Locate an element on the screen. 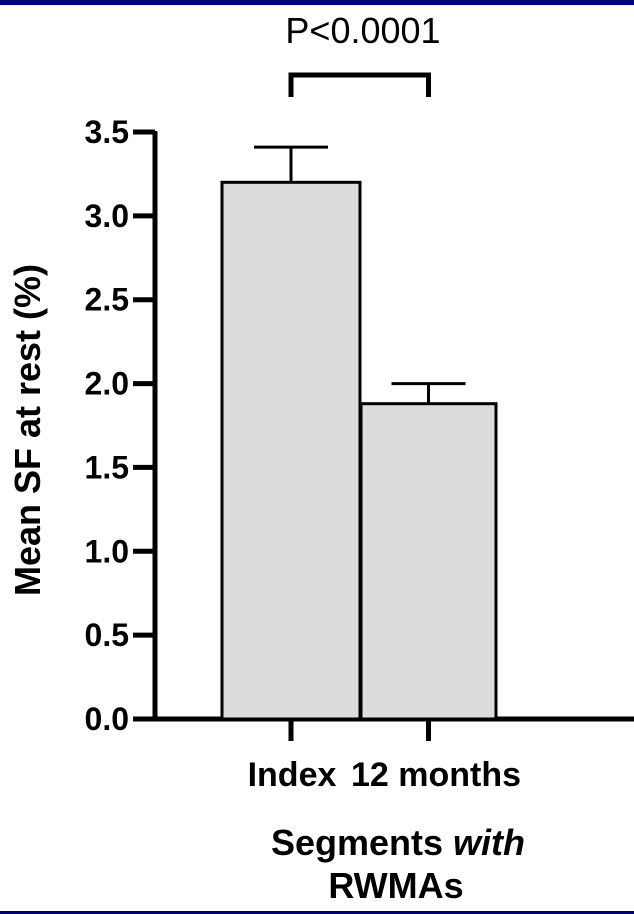  significance-bracket is located at coordinates (359, 84).